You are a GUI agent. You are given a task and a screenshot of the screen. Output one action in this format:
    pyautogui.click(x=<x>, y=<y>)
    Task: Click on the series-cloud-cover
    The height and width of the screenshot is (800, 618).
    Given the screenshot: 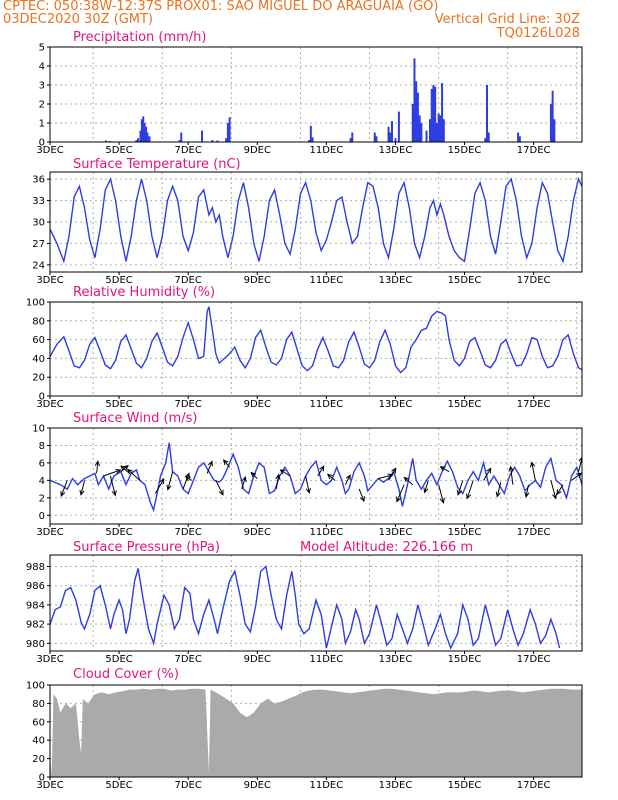 What is the action you would take?
    pyautogui.click(x=316, y=732)
    